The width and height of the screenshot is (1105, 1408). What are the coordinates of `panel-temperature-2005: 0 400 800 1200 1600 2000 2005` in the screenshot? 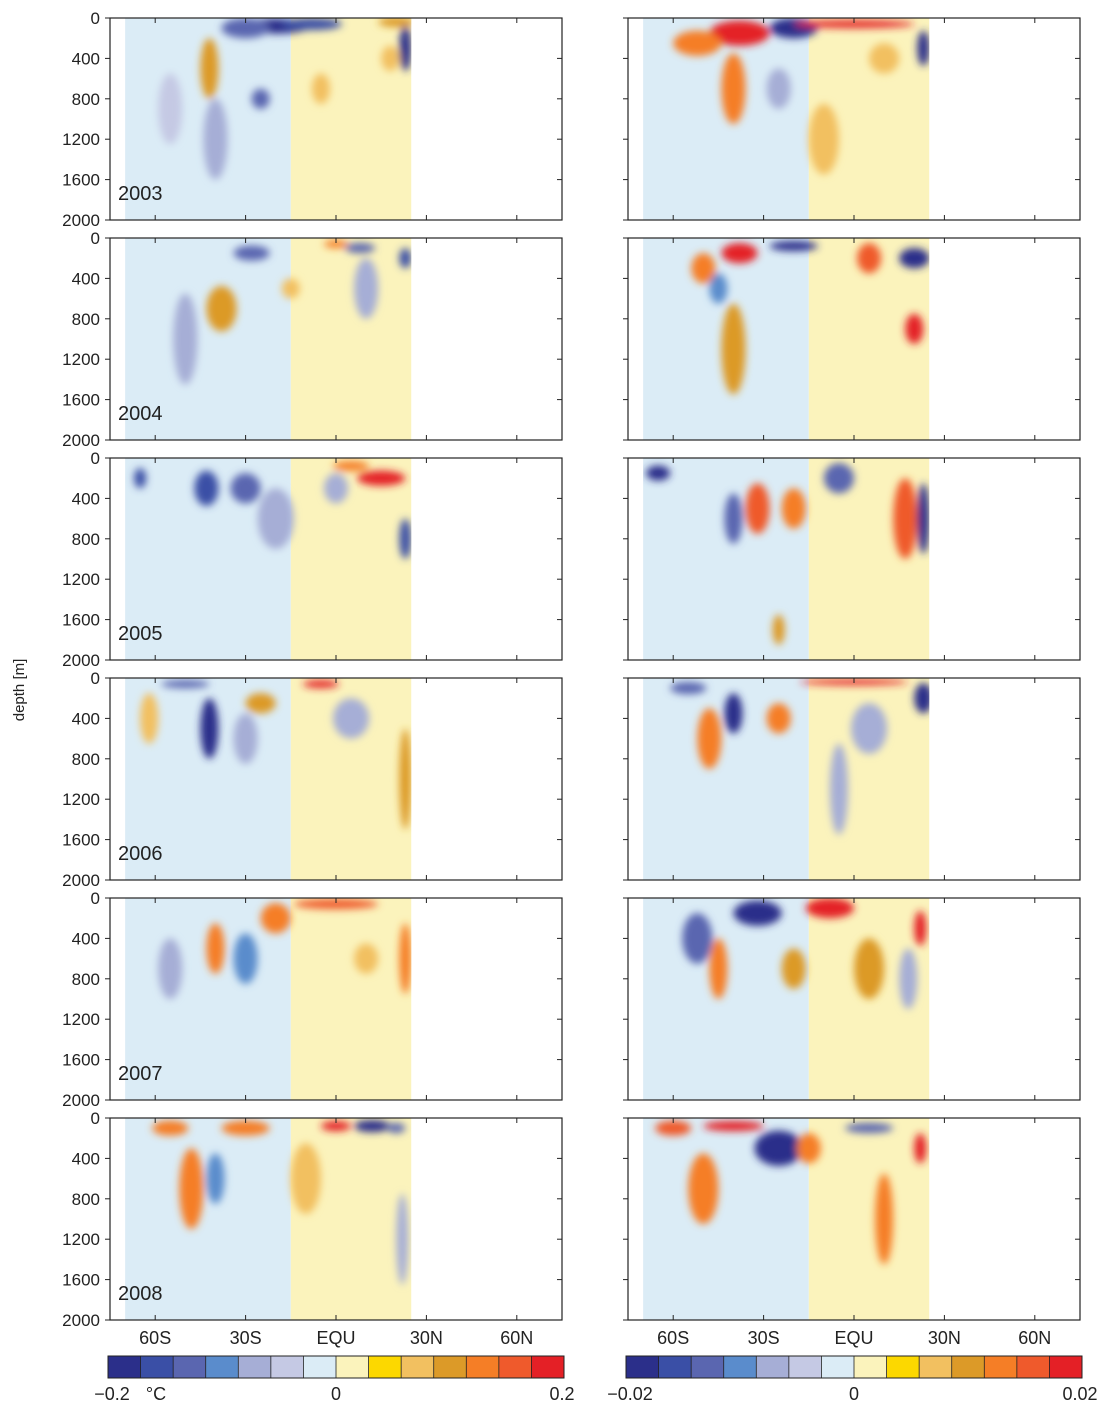 It's located at (312, 559).